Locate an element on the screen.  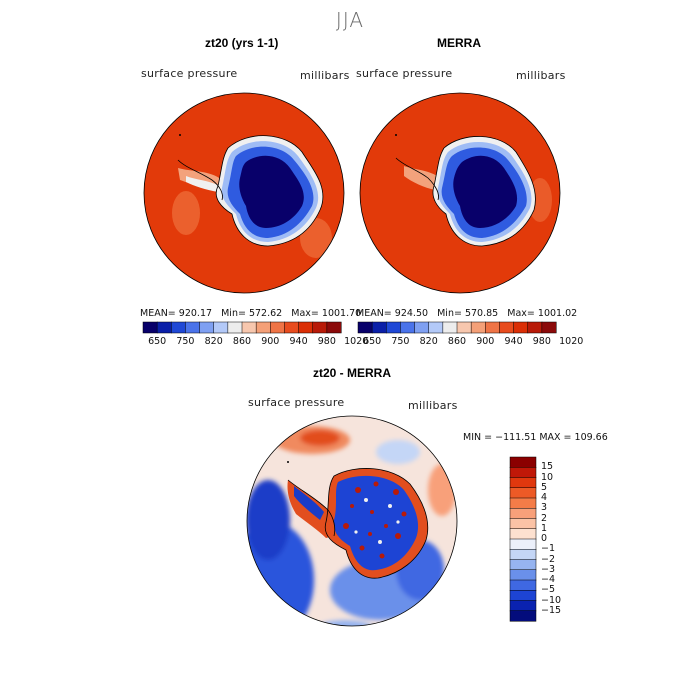
panel-1-colorbar is located at coordinates (242, 327).